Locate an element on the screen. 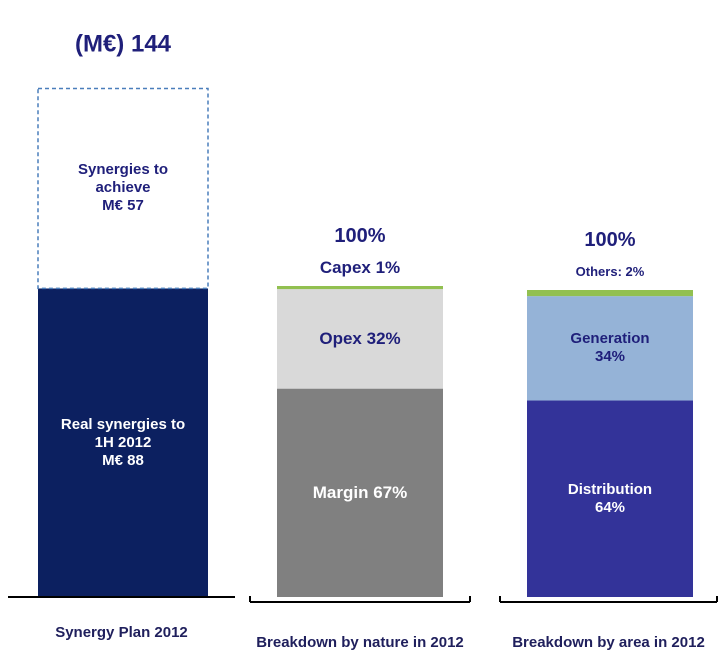  category-label: Breakdown by area in 2012 is located at coordinates (609, 643).